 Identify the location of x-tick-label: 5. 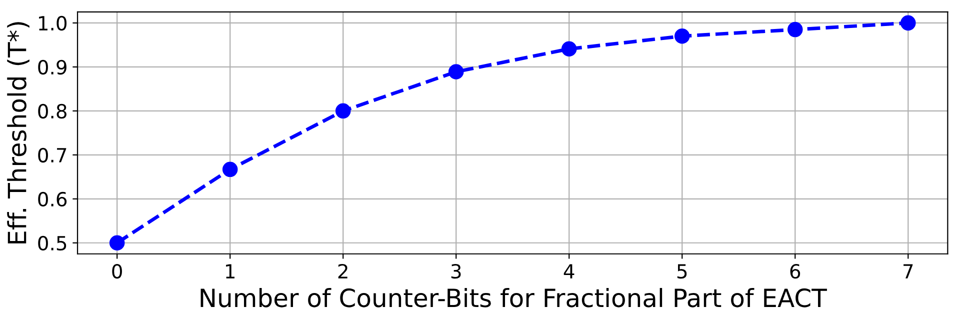
(682, 271).